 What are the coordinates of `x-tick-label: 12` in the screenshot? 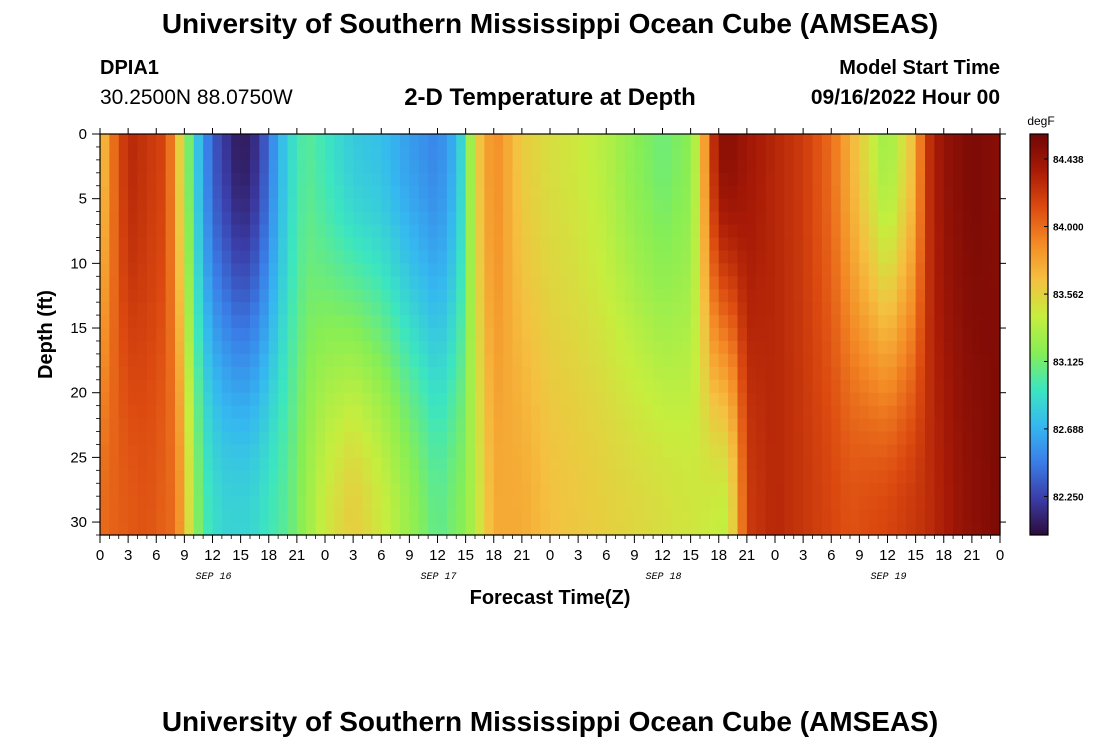 It's located at (212, 555).